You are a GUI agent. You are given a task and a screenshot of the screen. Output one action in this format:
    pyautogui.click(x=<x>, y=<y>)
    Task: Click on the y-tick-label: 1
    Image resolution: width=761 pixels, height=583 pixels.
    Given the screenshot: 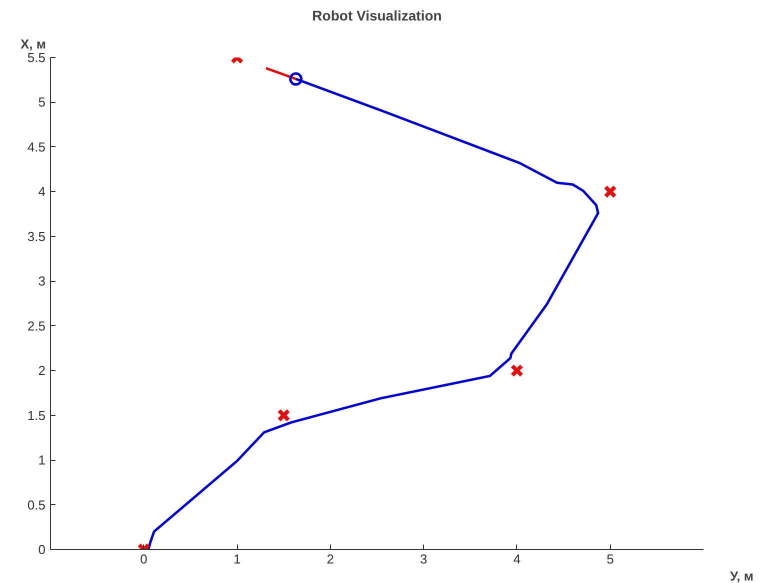 What is the action you would take?
    pyautogui.click(x=42, y=460)
    